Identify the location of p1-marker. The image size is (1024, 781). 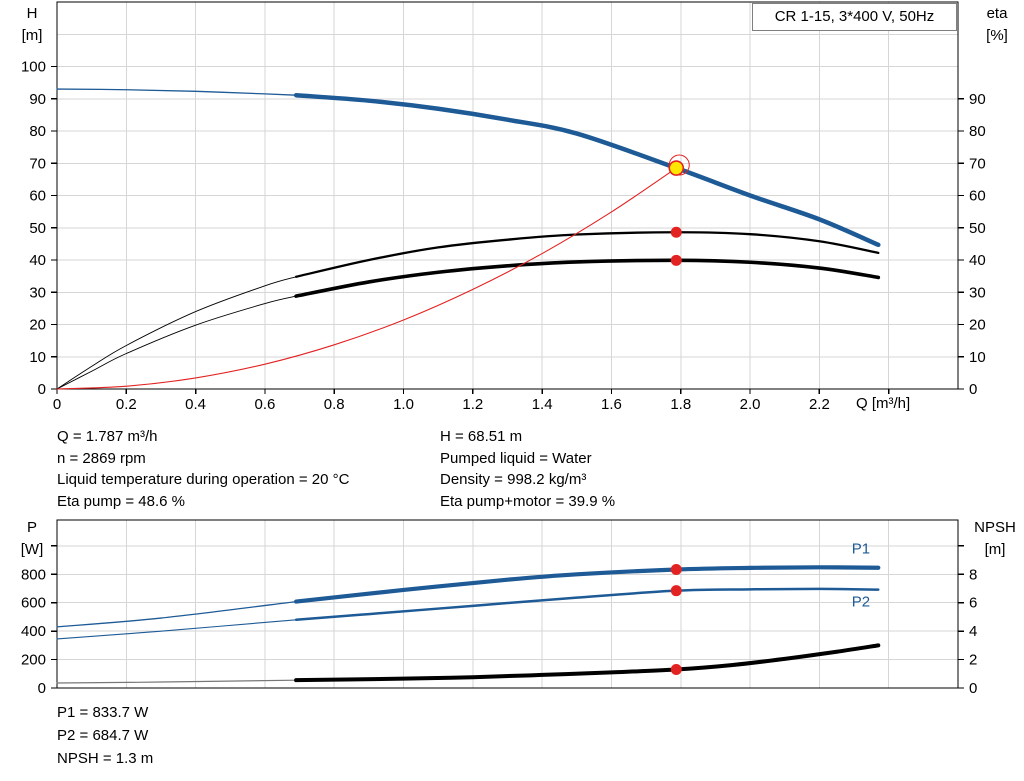
(676, 570).